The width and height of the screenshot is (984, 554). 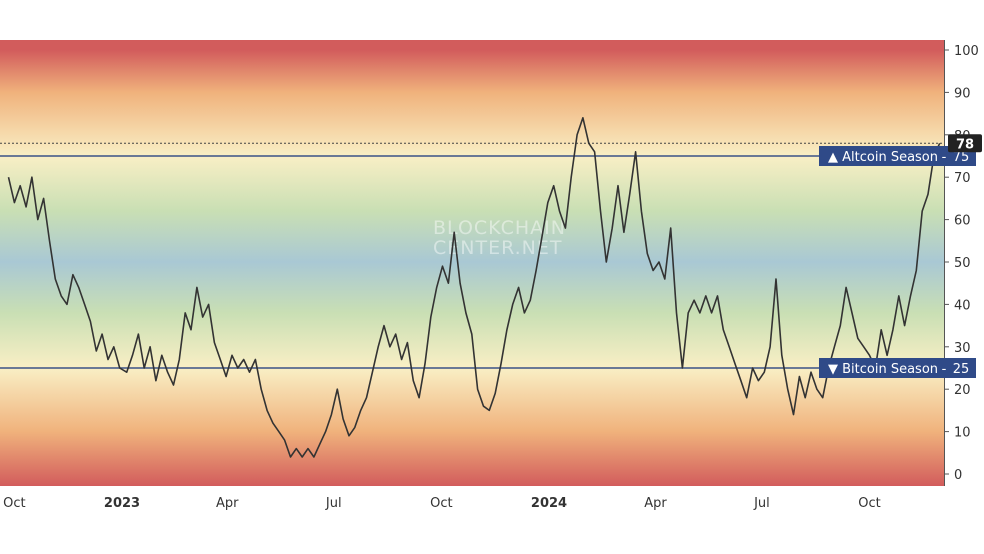 I want to click on watermark-line-1: BLOCKCHAIN, so click(x=499, y=228).